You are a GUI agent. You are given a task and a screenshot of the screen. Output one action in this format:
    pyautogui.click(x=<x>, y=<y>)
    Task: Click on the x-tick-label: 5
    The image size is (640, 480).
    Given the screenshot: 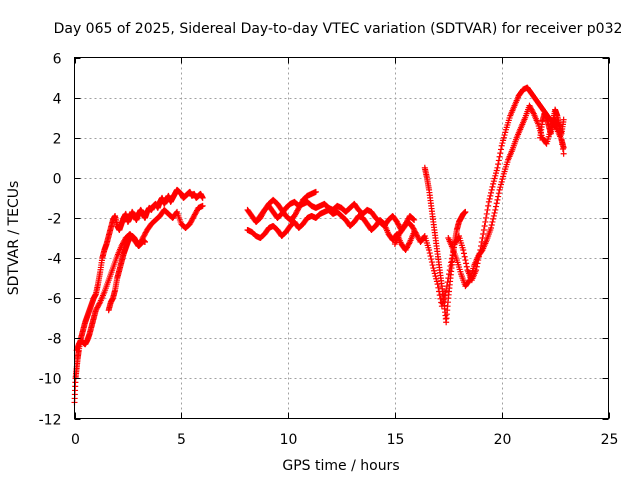 What is the action you would take?
    pyautogui.click(x=181, y=440)
    